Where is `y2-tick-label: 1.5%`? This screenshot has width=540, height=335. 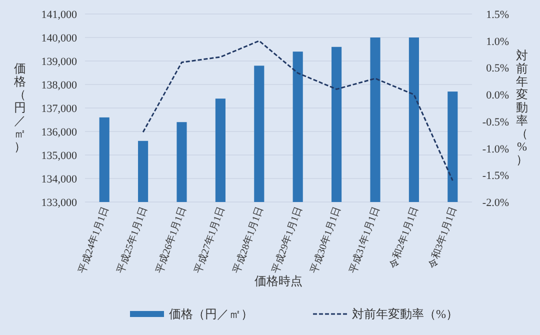
y2-tick-label: 1.5% is located at coordinates (497, 15).